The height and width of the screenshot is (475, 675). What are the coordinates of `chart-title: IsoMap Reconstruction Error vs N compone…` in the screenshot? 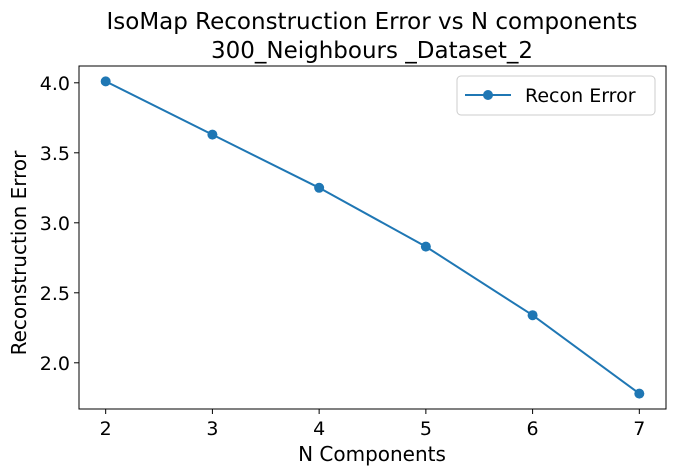 It's located at (371, 22).